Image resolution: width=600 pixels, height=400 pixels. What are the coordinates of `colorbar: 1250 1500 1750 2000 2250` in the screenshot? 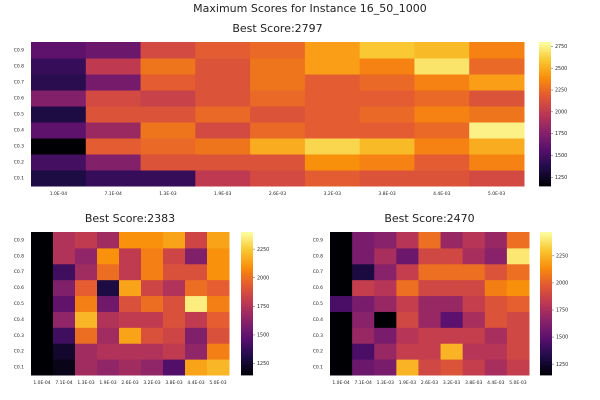 It's located at (554, 304).